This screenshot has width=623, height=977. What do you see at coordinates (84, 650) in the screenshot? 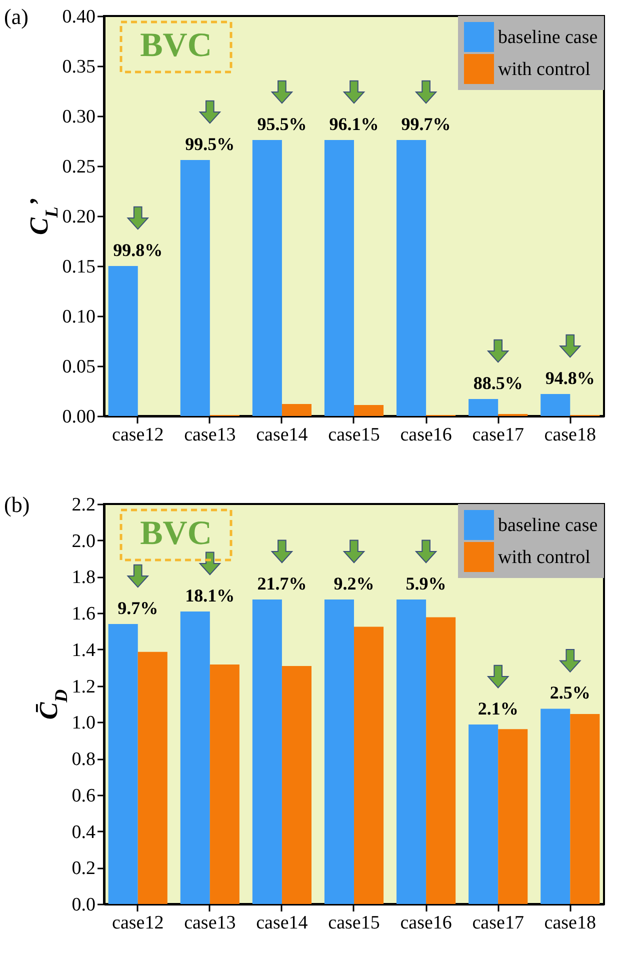
I see `y-tick-label: 1.4` at bounding box center [84, 650].